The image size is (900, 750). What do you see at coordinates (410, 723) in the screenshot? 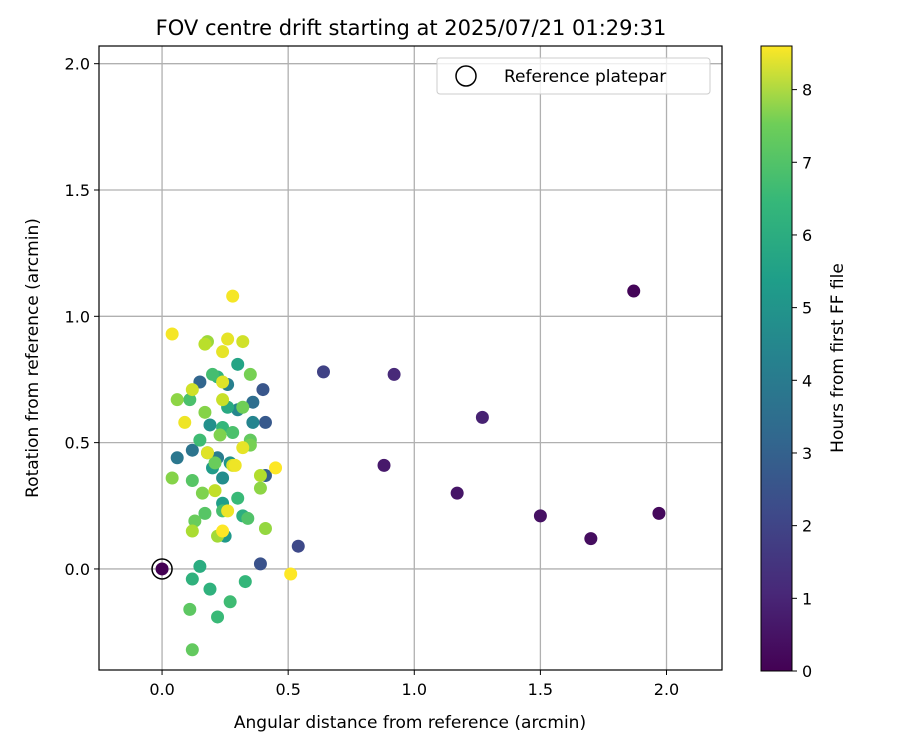
I see `x-axis-label: Angular distance from reference (arcmin)` at bounding box center [410, 723].